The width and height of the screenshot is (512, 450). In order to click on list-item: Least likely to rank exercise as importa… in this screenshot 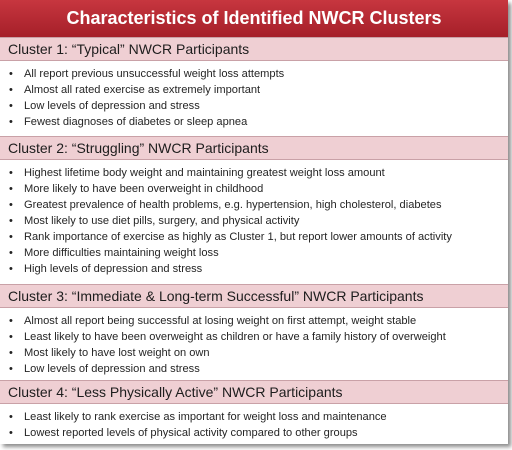, I will do `click(254, 417)`.